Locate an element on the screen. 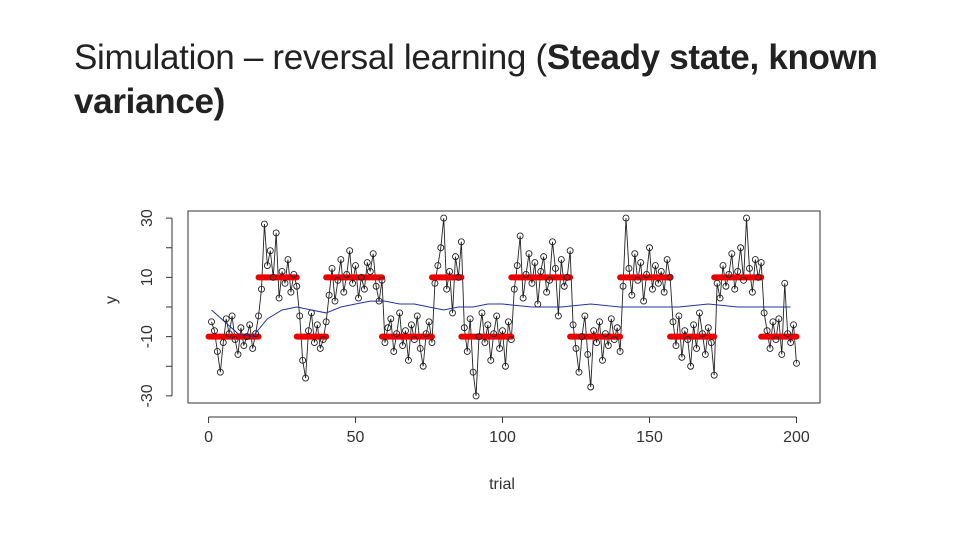  x-tick-label: 200 is located at coordinates (796, 437).